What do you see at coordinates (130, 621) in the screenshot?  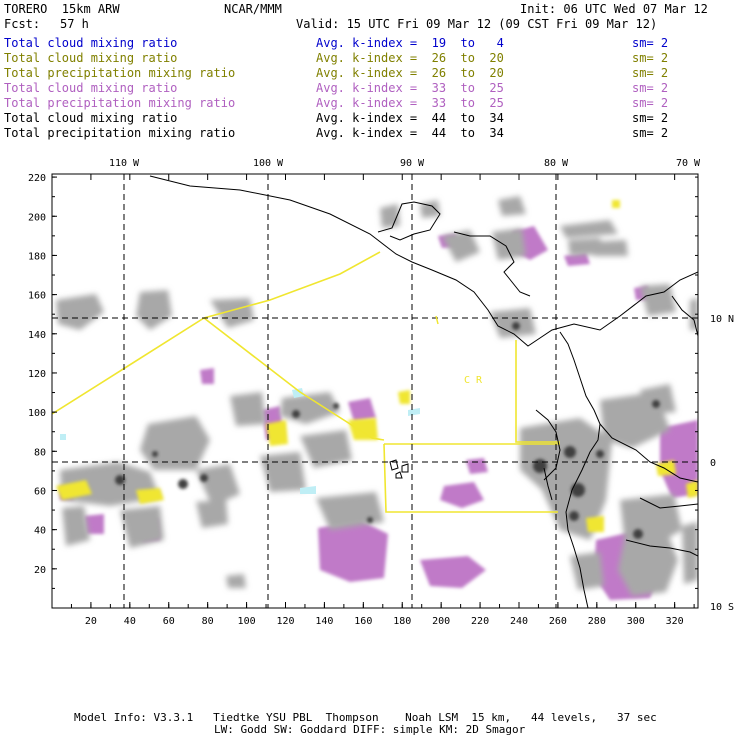 I see `x-tick-label: 40` at bounding box center [130, 621].